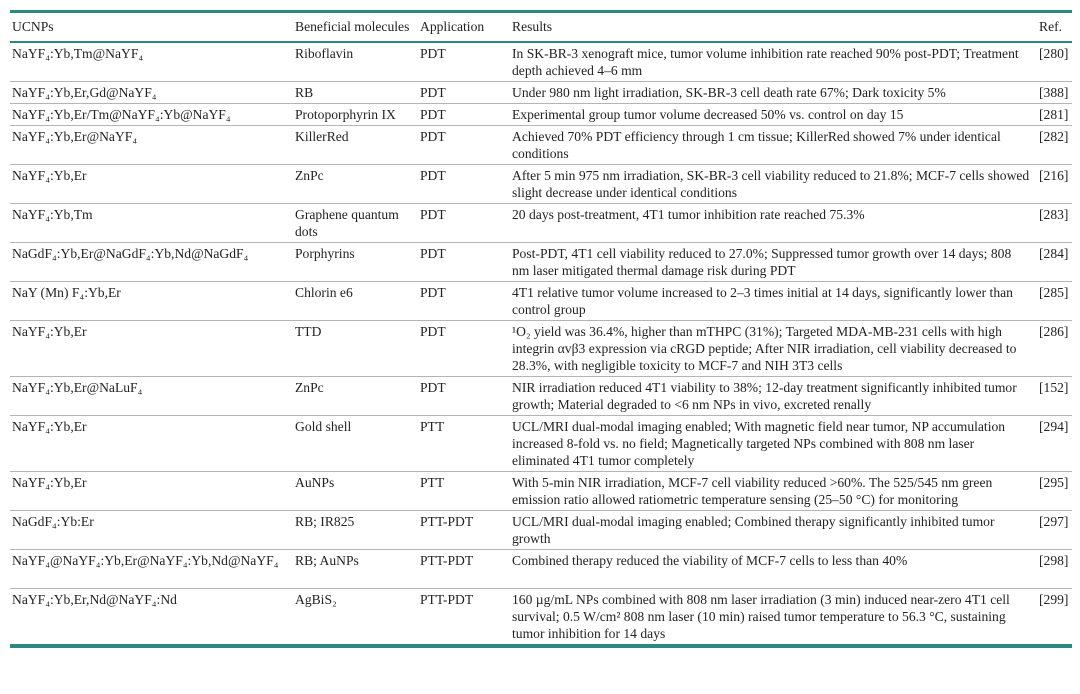  I want to click on molecule-cell: RB, so click(355, 92).